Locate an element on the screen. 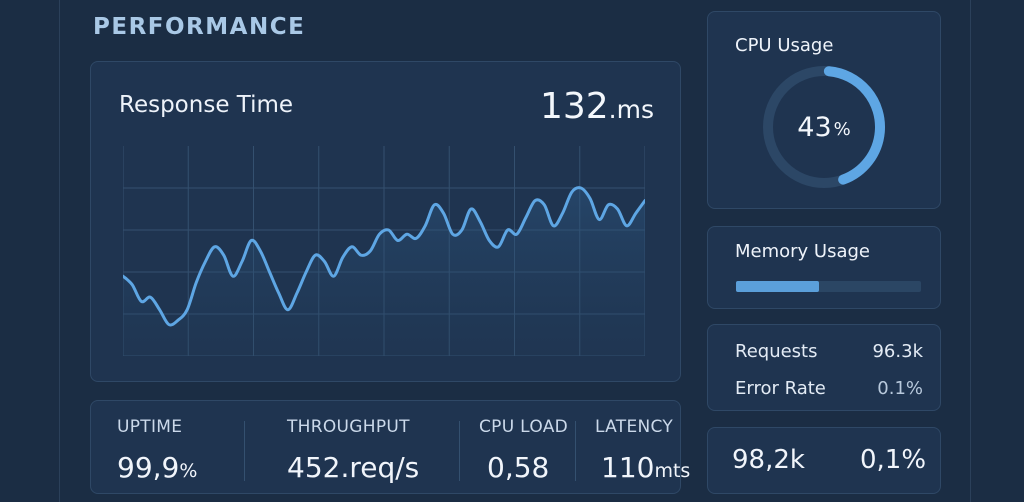 The height and width of the screenshot is (502, 1024). cpu-load-value: 0,58 is located at coordinates (518, 467).